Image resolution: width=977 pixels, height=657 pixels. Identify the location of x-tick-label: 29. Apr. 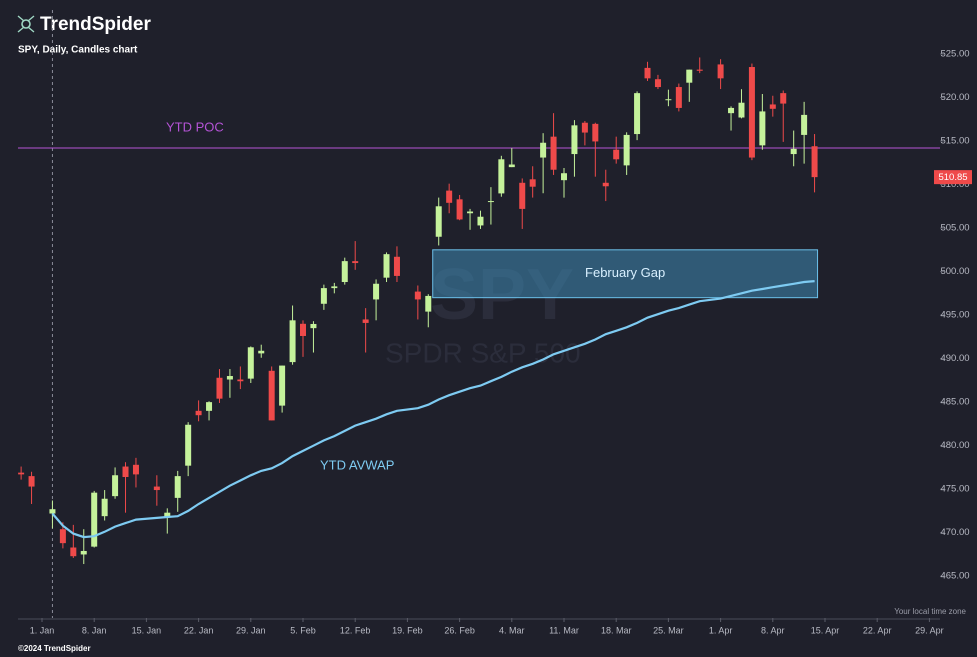
(929, 630).